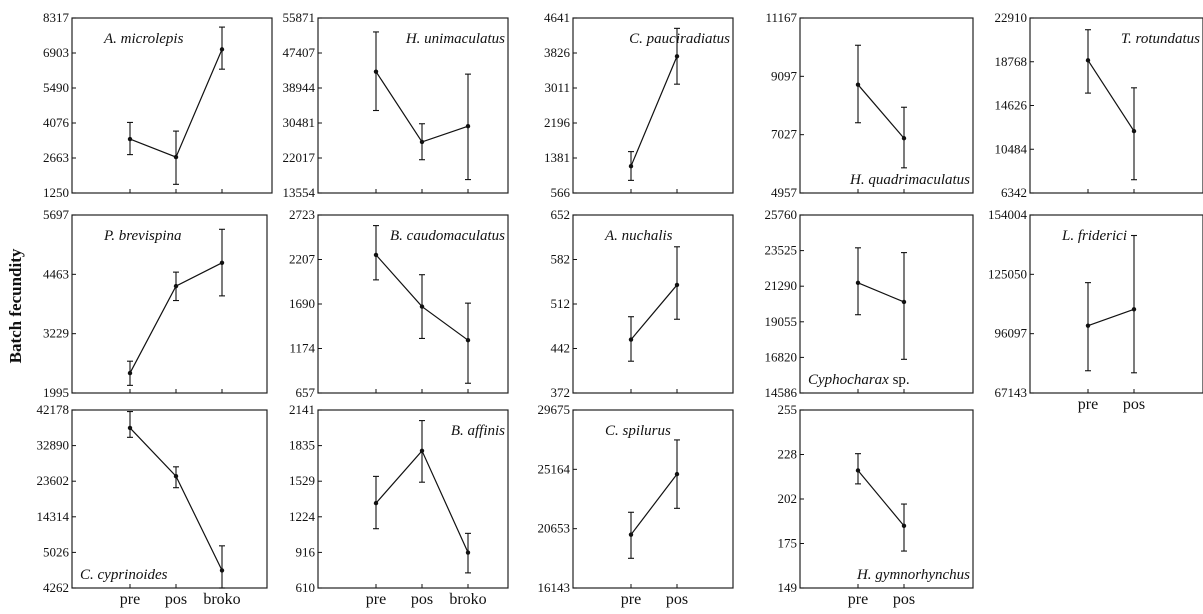  I want to click on y-tick-label: 3011, so click(557, 87).